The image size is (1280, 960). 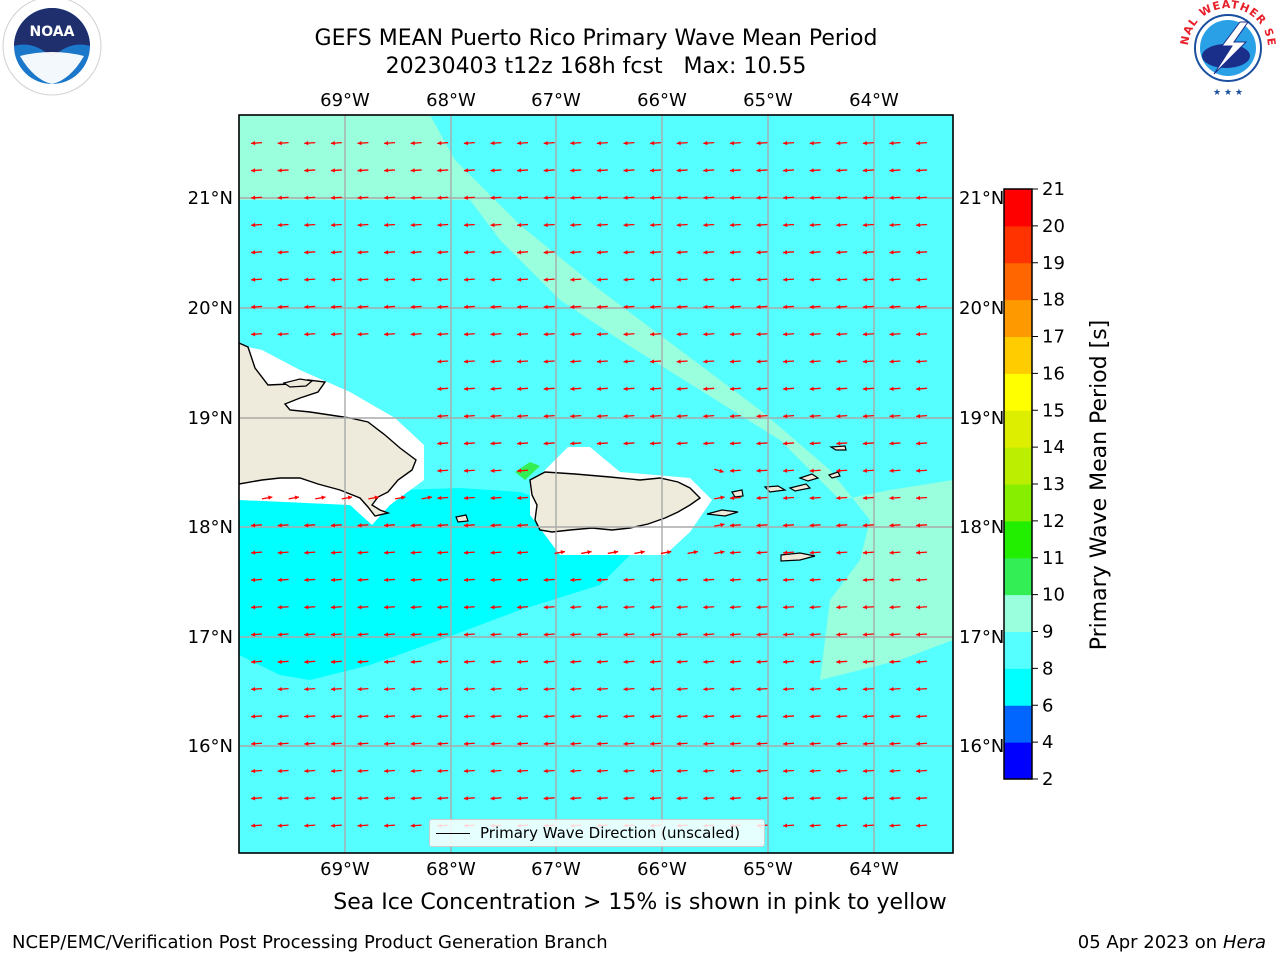 What do you see at coordinates (1047, 705) in the screenshot?
I see `colorbar-tick-label: 6` at bounding box center [1047, 705].